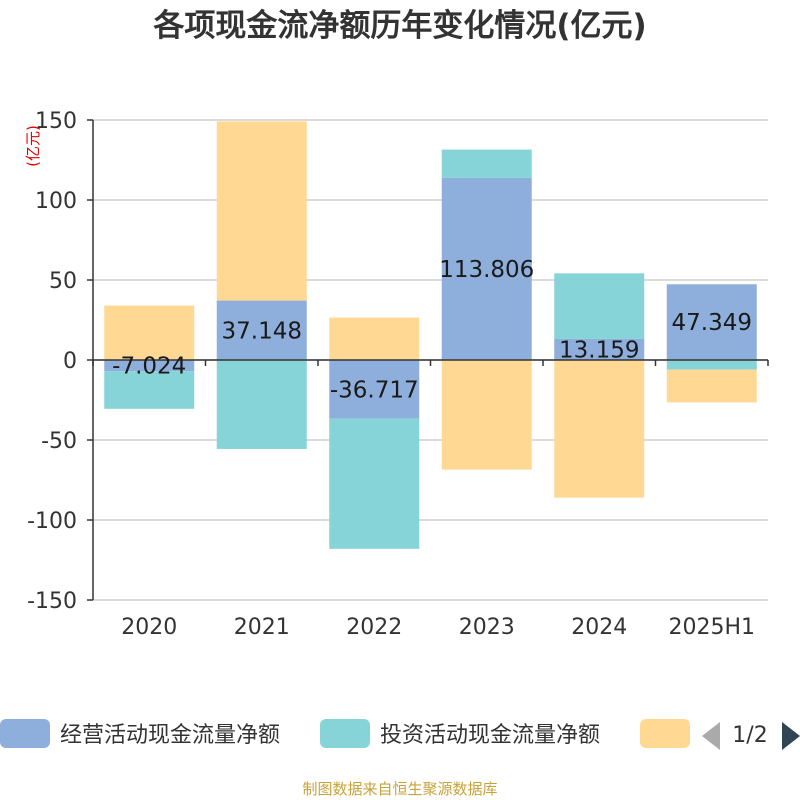 This screenshot has height=800, width=800. Describe the element at coordinates (149, 627) in the screenshot. I see `x-tick-label: 2020` at that location.